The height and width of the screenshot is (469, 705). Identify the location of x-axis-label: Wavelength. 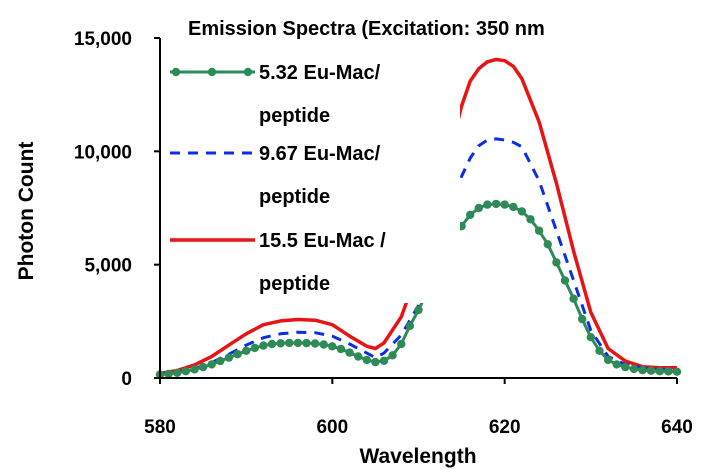
(417, 456).